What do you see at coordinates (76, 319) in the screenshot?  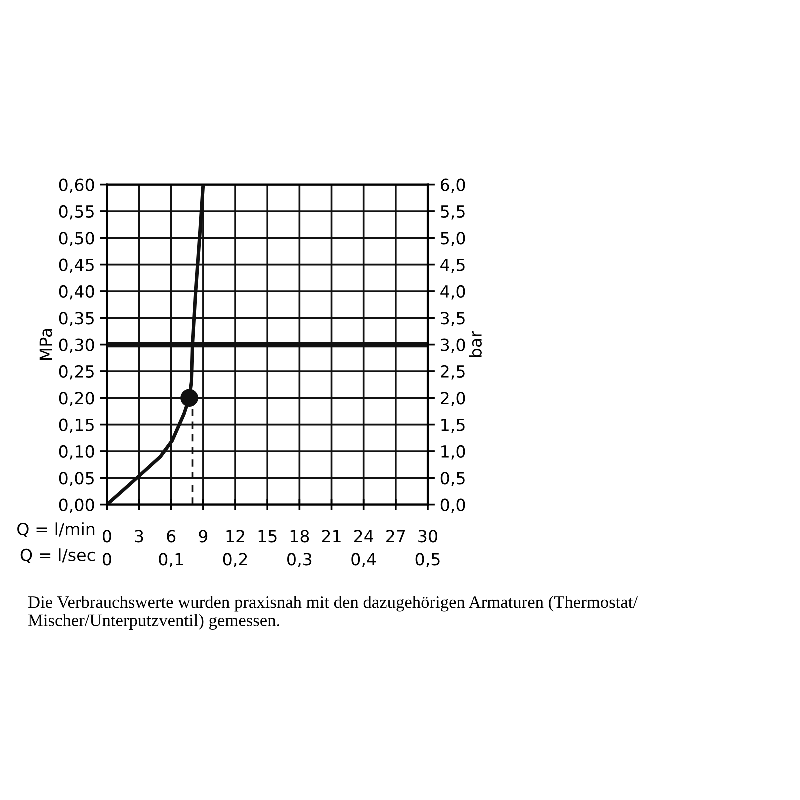 I see `y-tick-label: 0,35` at bounding box center [76, 319].